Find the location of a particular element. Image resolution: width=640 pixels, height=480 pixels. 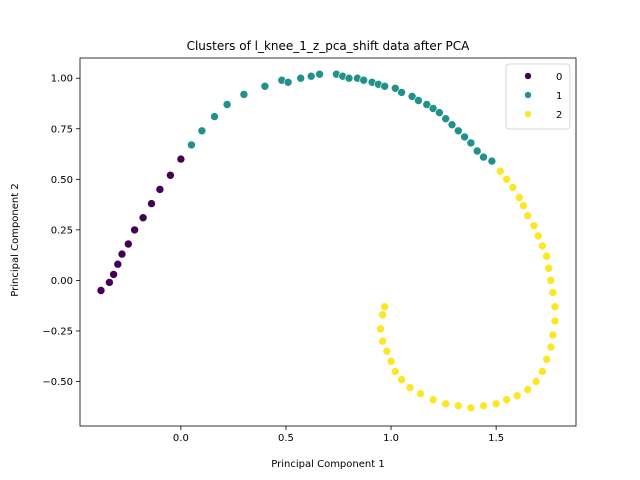

legend-box is located at coordinates (538, 96).